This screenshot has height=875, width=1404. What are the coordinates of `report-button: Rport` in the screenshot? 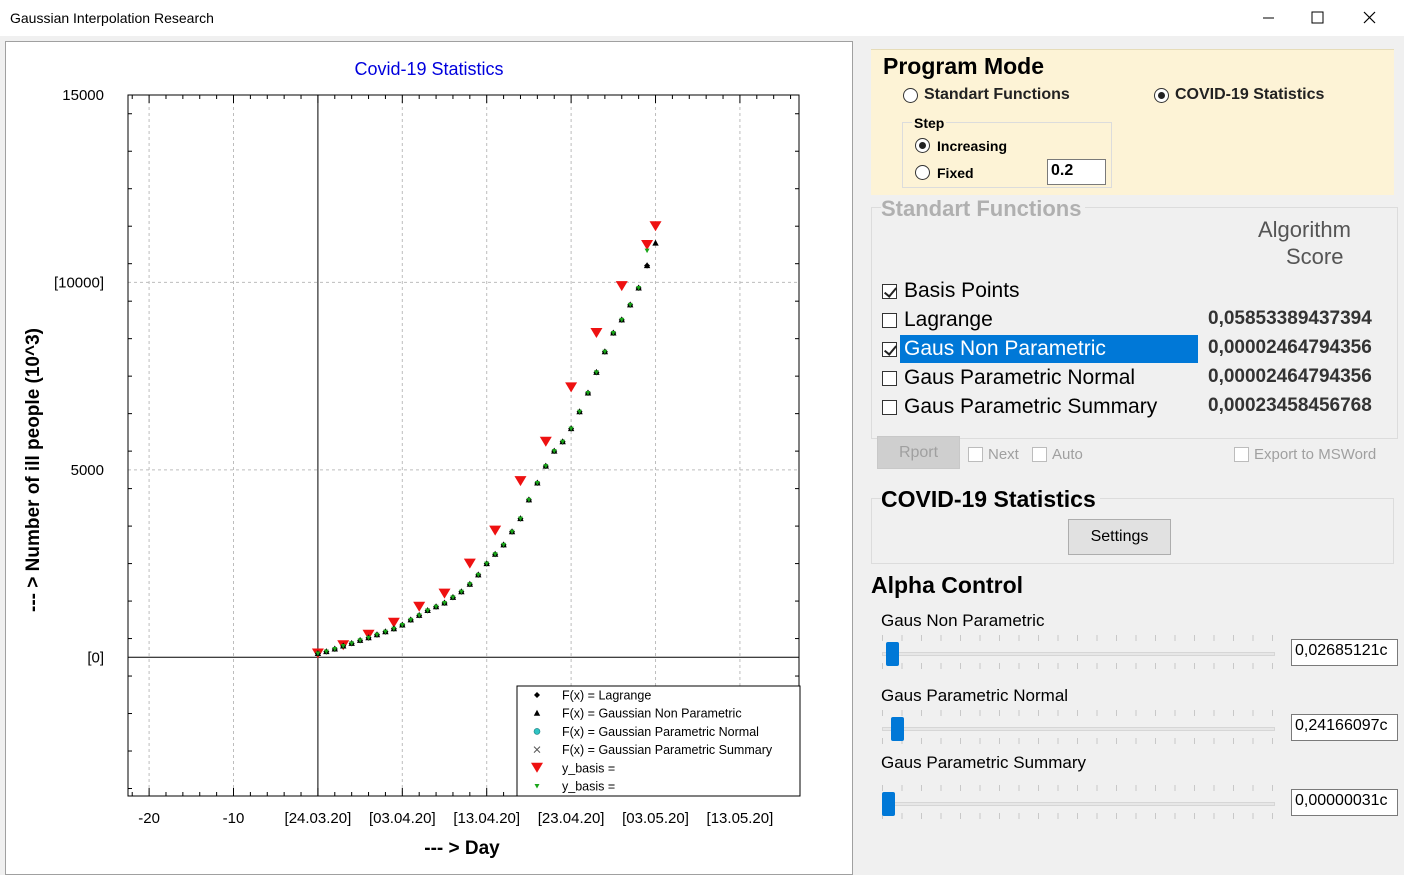 It's located at (918, 452).